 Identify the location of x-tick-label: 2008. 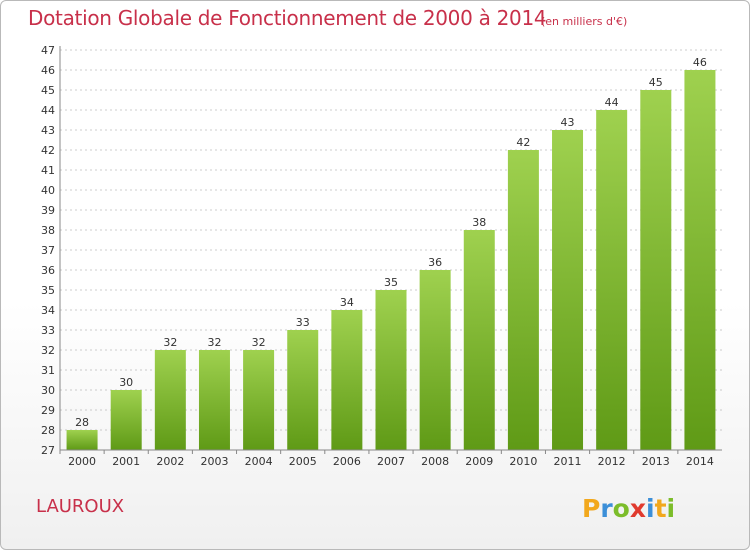
(435, 461).